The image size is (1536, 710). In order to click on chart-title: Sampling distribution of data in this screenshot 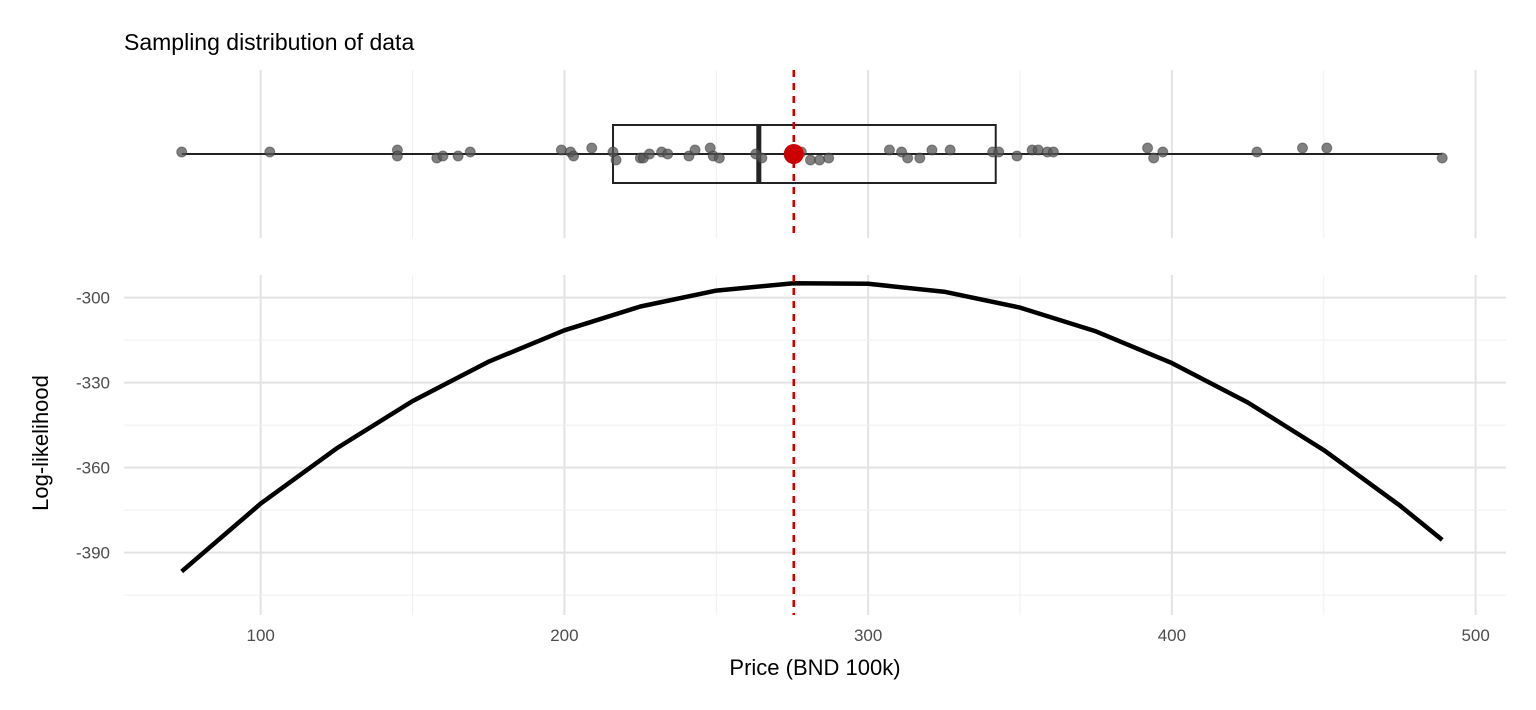, I will do `click(269, 42)`.